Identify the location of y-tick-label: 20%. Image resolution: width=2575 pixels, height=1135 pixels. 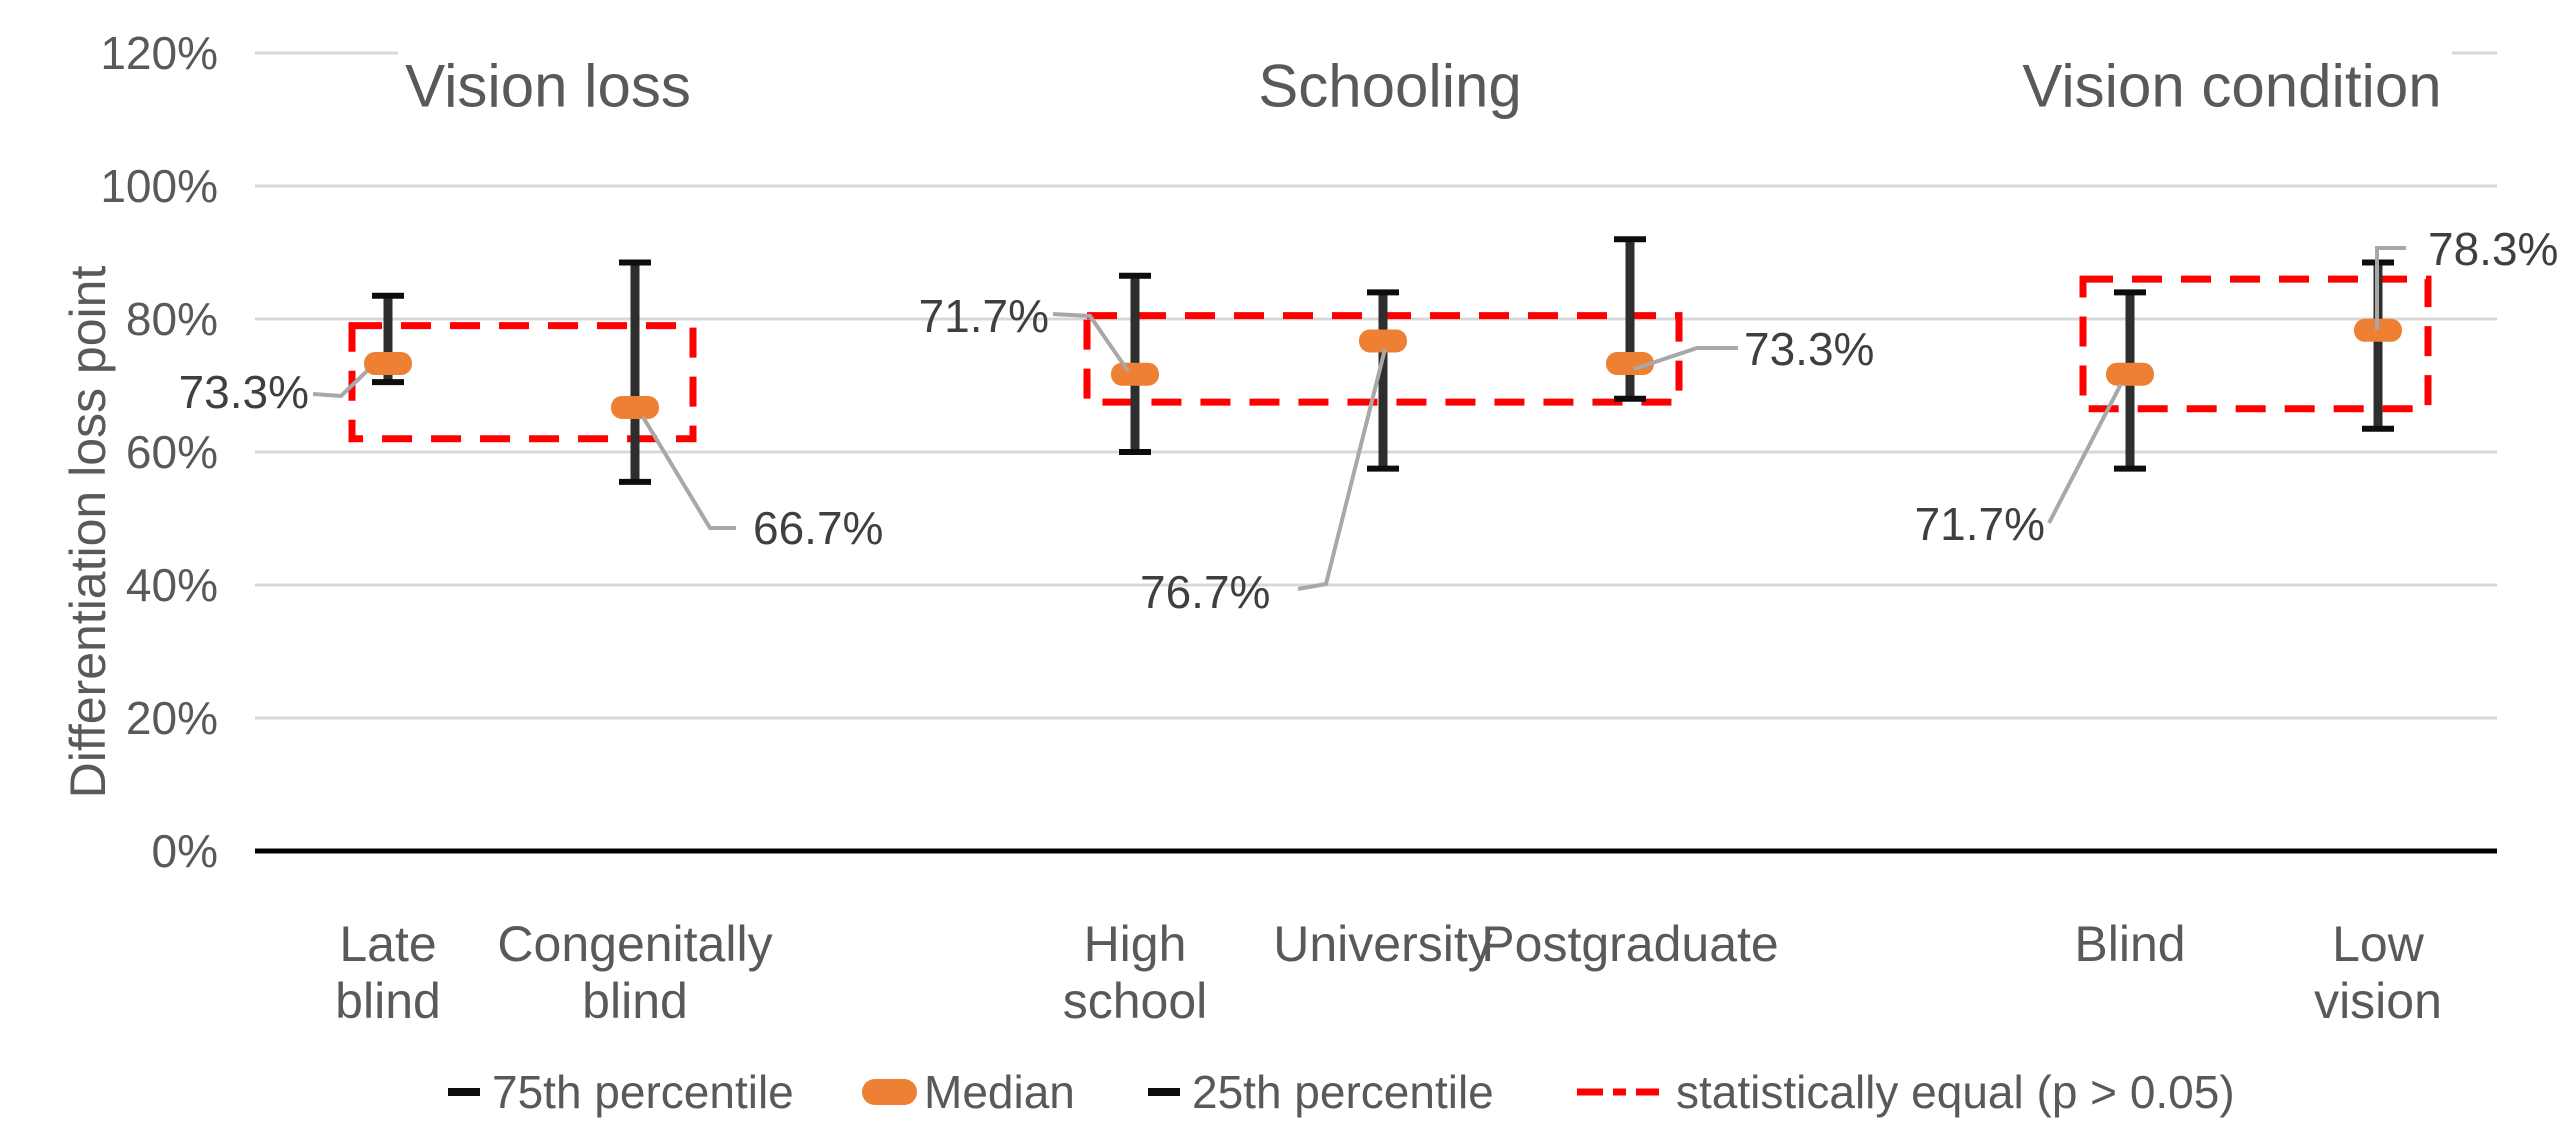
(172, 718).